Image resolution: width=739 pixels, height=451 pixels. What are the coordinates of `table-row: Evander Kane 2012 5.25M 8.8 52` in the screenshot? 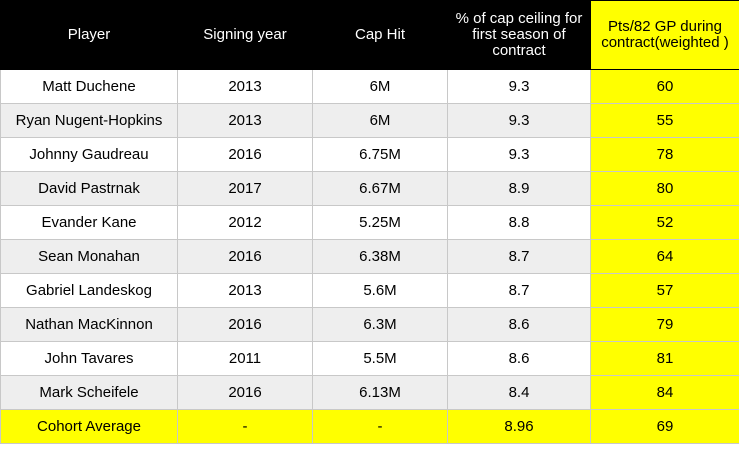 It's located at (369, 222).